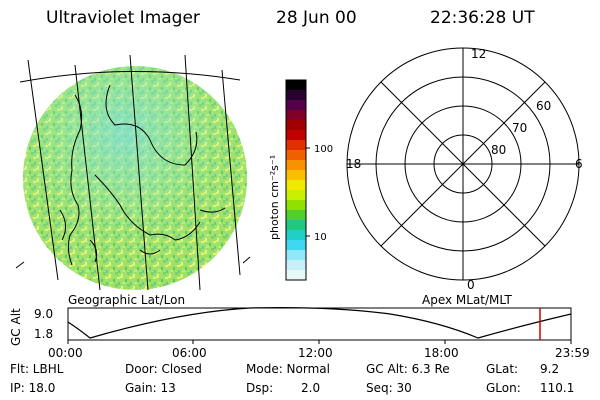 The image size is (600, 400). I want to click on altitude-curve, so click(319, 323).